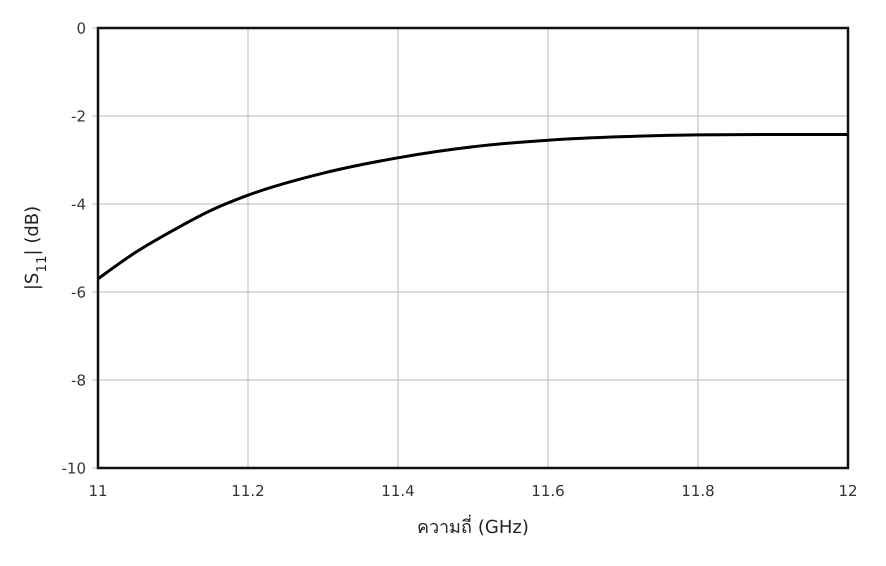 The width and height of the screenshot is (886, 566). What do you see at coordinates (78, 292) in the screenshot?
I see `y-tick-label: -6` at bounding box center [78, 292].